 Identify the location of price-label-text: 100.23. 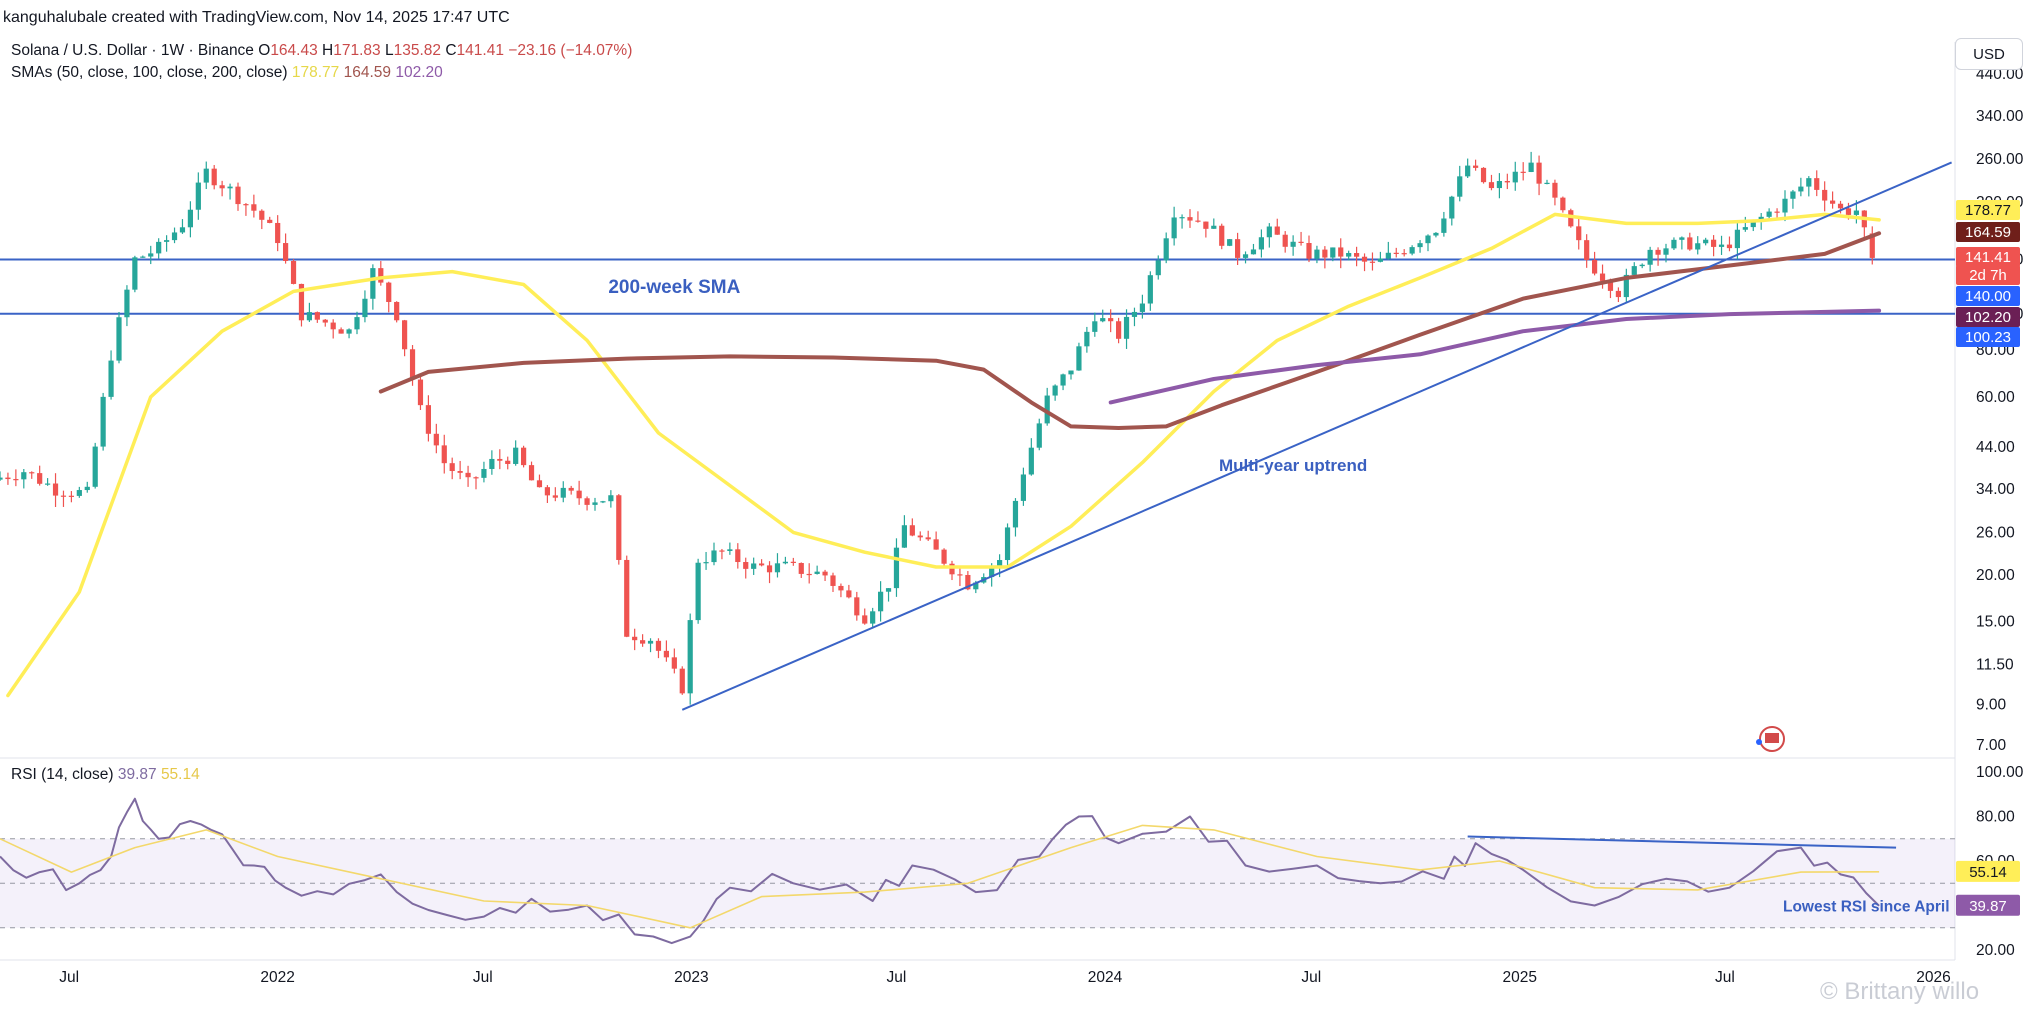
(1988, 337).